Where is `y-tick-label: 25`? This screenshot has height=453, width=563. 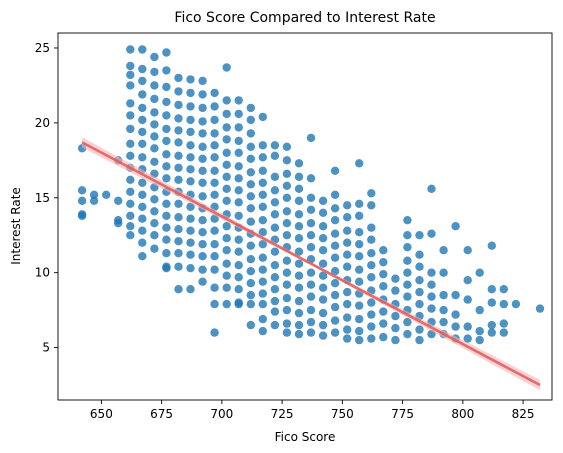
y-tick-label: 25 is located at coordinates (42, 48).